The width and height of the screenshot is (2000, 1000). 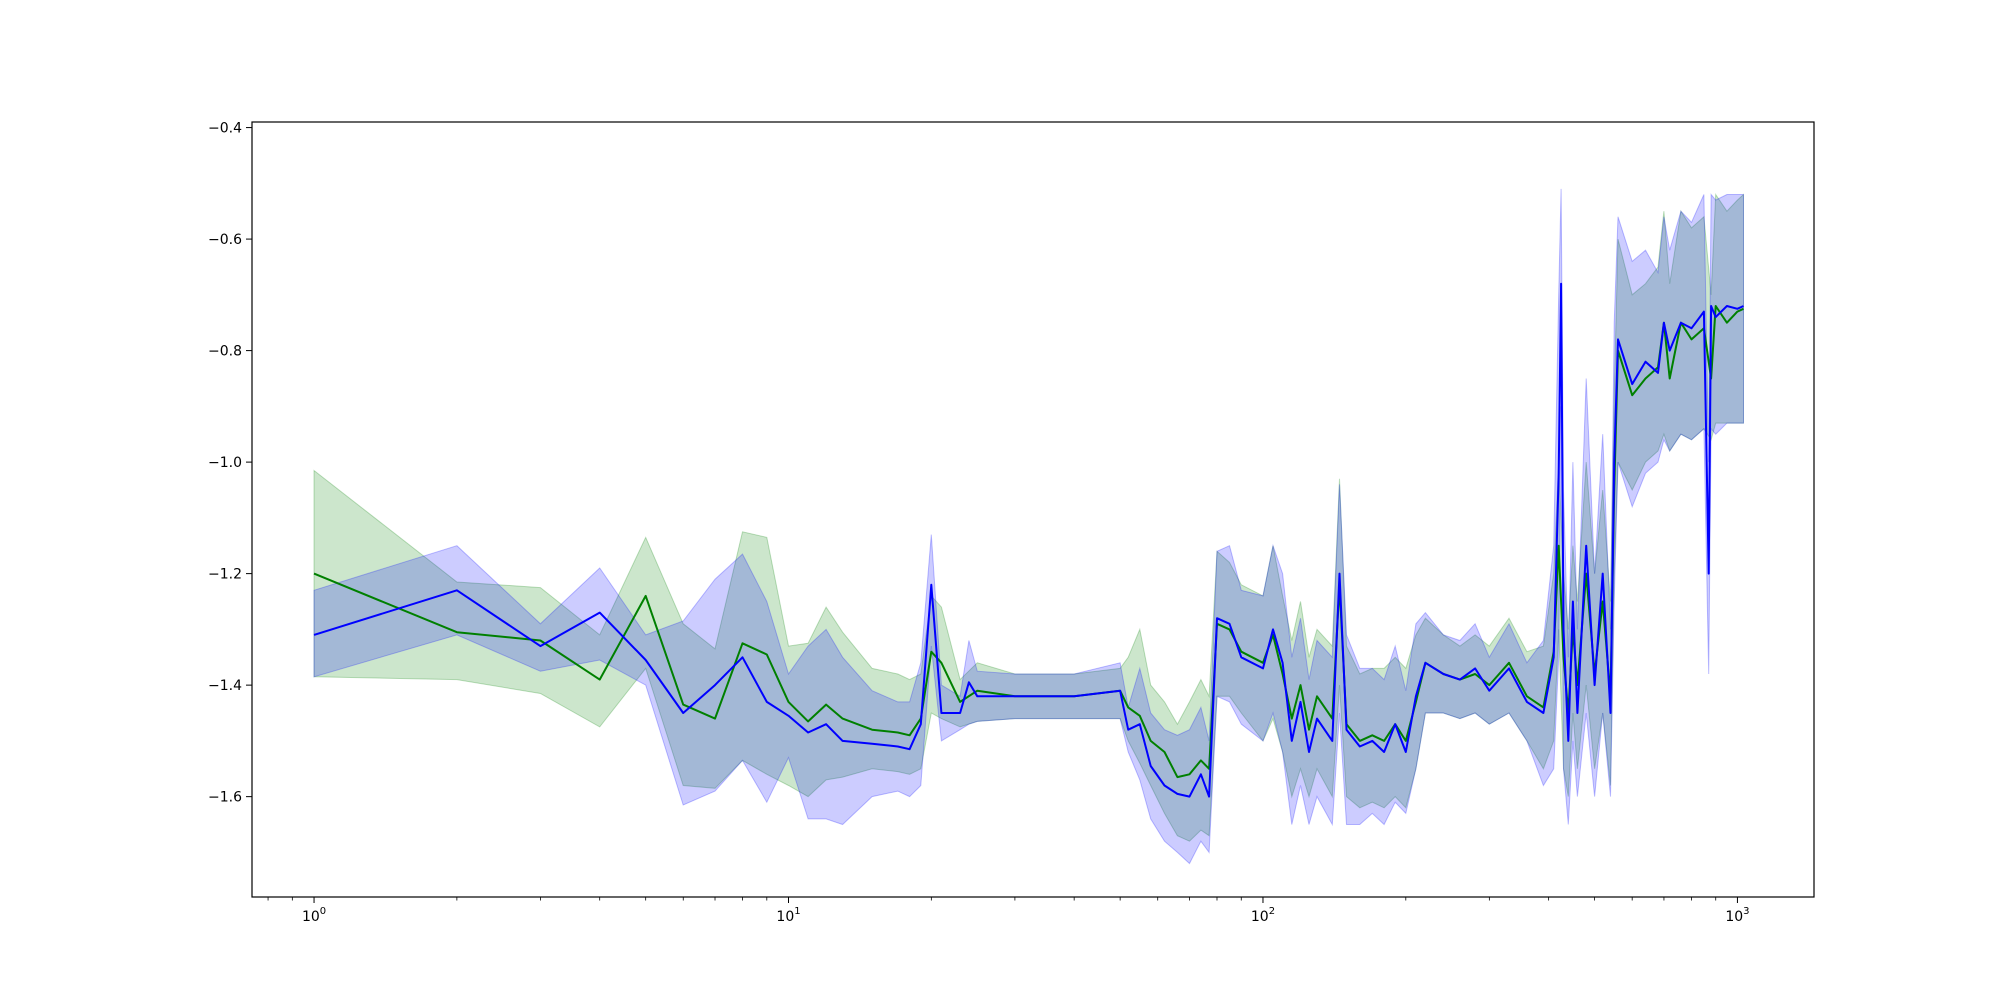 I want to click on y-tick-label: −1.2, so click(x=225, y=575).